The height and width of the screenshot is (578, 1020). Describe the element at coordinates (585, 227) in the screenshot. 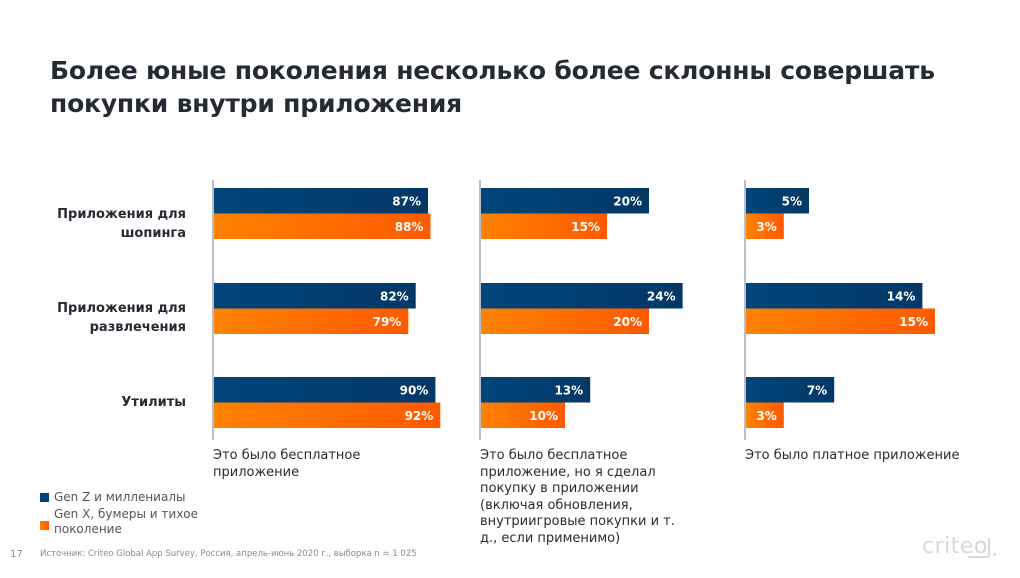

I see `data-label-panel1-genx-cat0: 15%` at that location.